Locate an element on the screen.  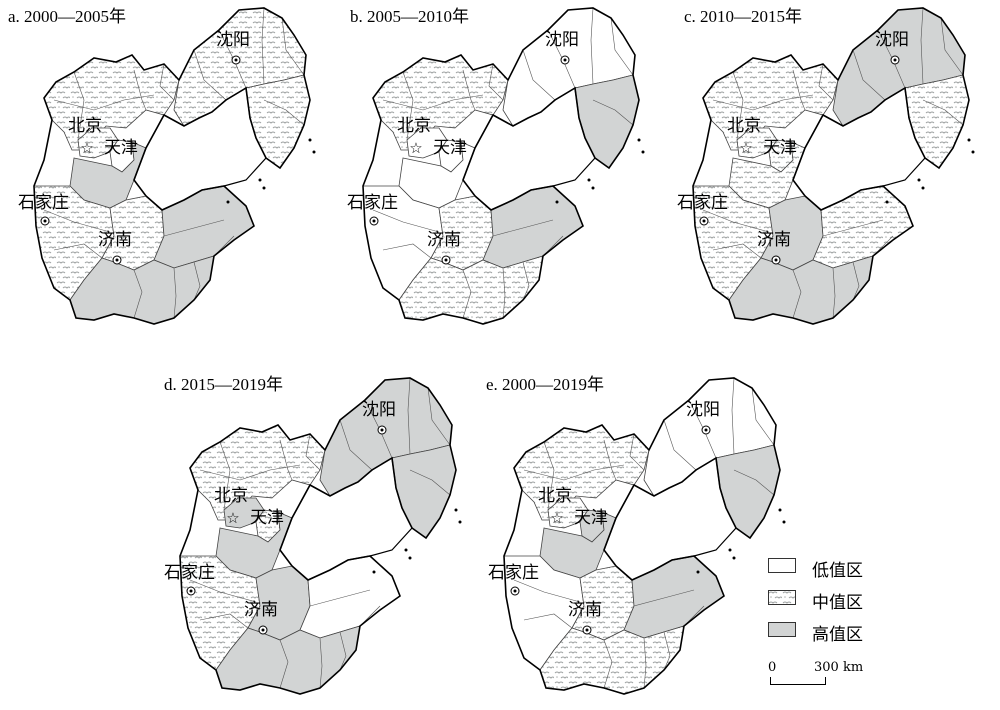
scale-bar: 0 300 km is located at coordinates (829, 675).